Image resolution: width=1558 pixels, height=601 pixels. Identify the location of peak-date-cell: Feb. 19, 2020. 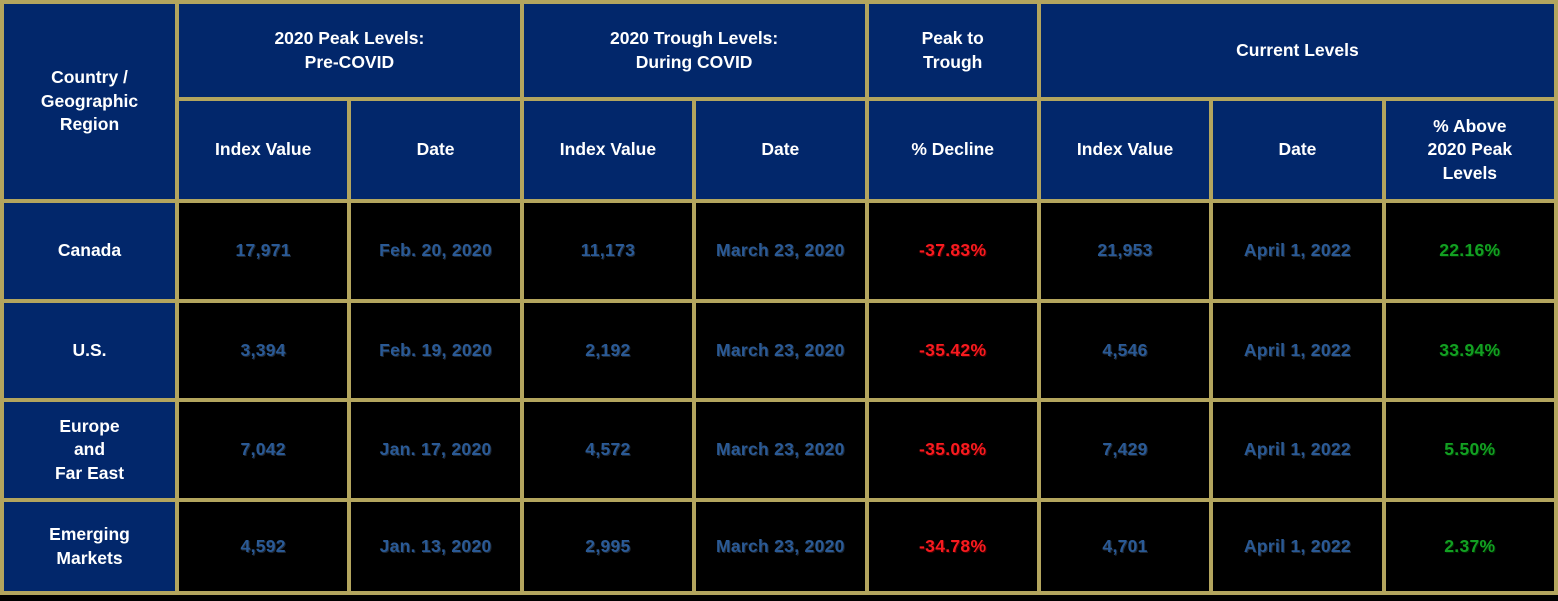
(435, 350).